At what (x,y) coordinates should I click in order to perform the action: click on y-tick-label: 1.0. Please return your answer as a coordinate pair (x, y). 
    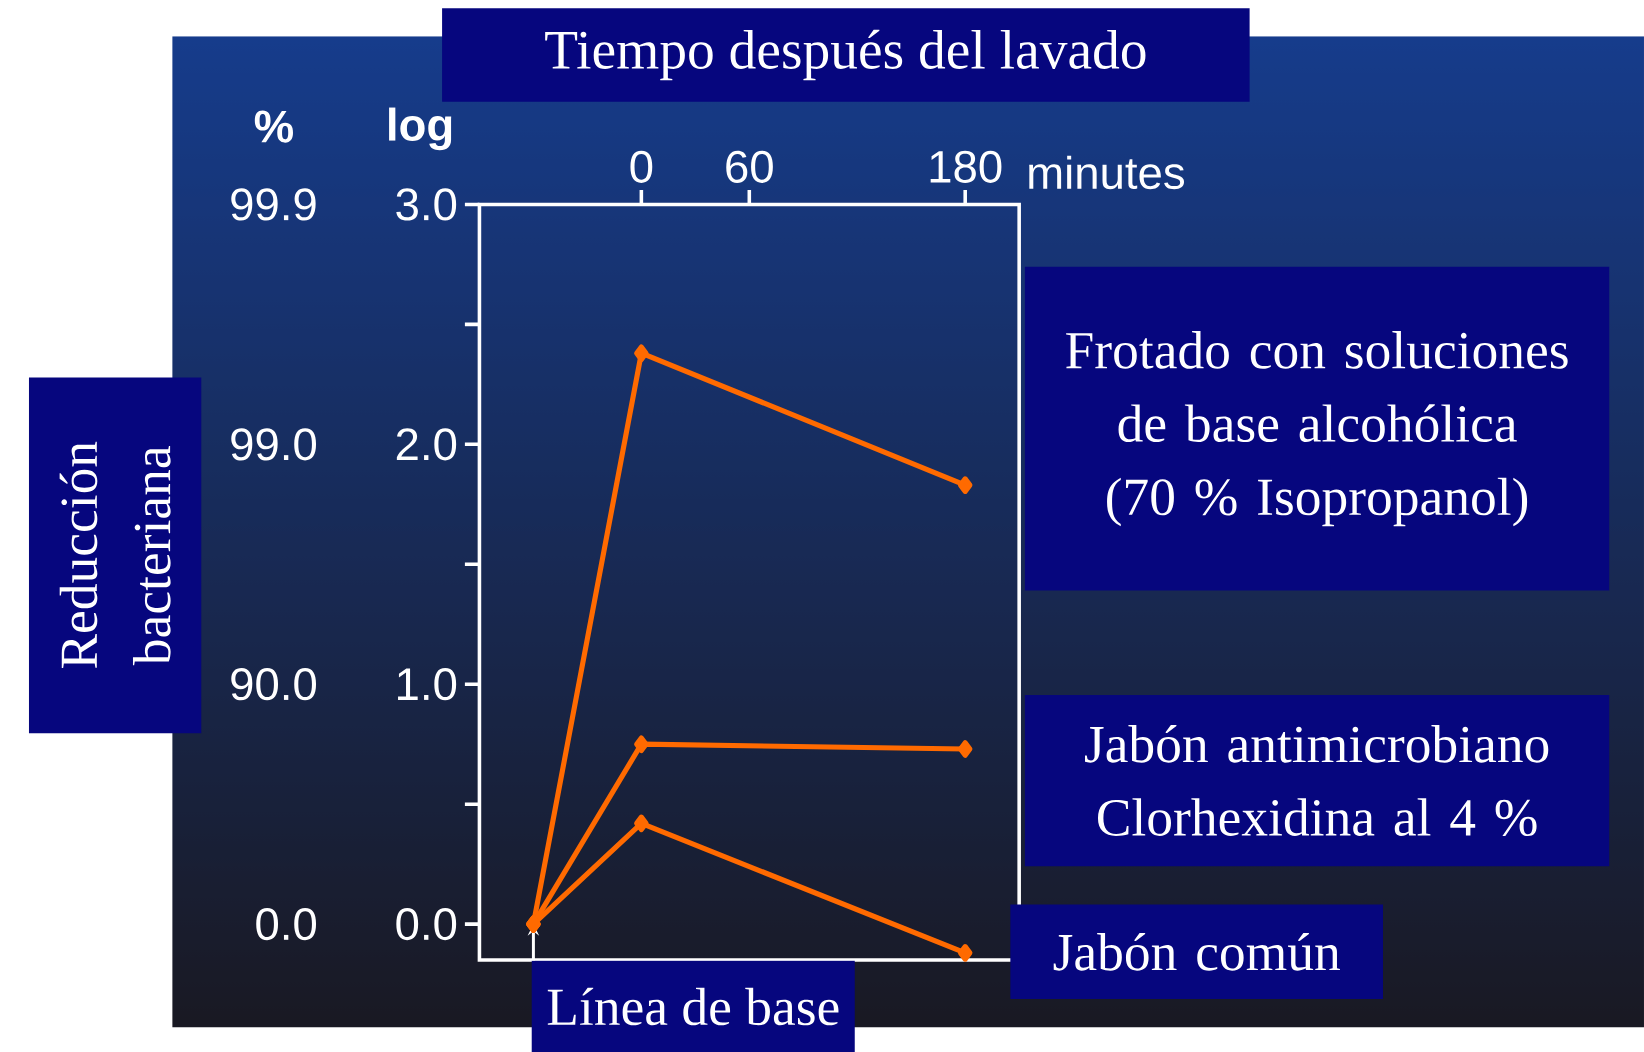
    Looking at the image, I should click on (427, 684).